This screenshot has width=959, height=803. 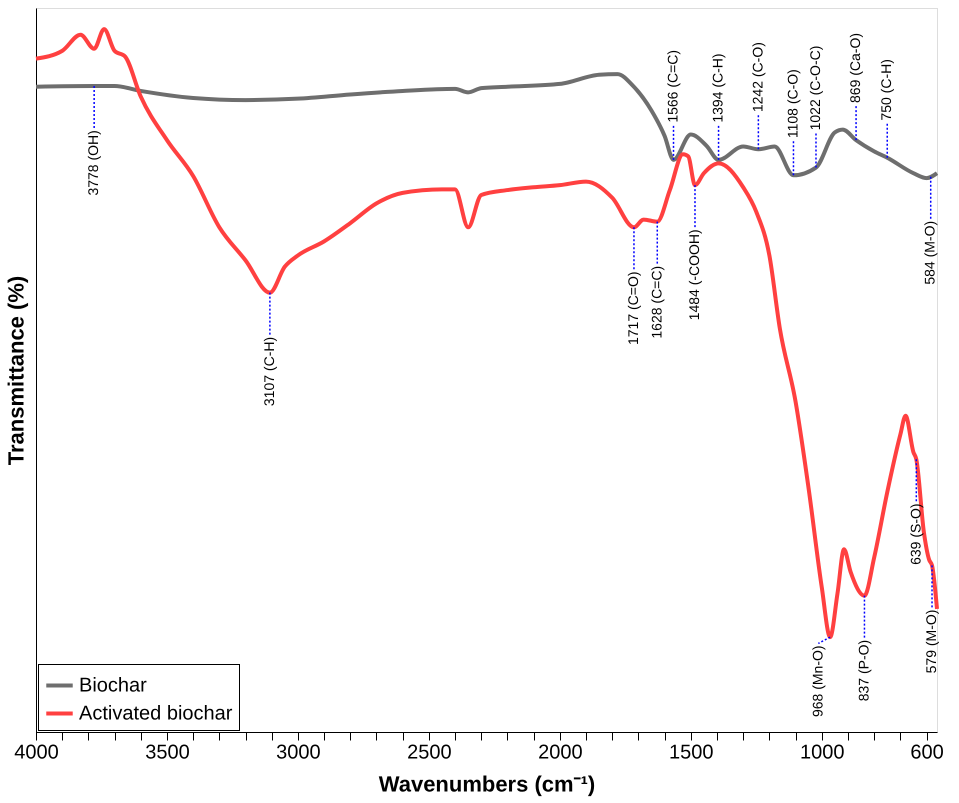 What do you see at coordinates (915, 534) in the screenshot?
I see `annotation: 639 (S-O)` at bounding box center [915, 534].